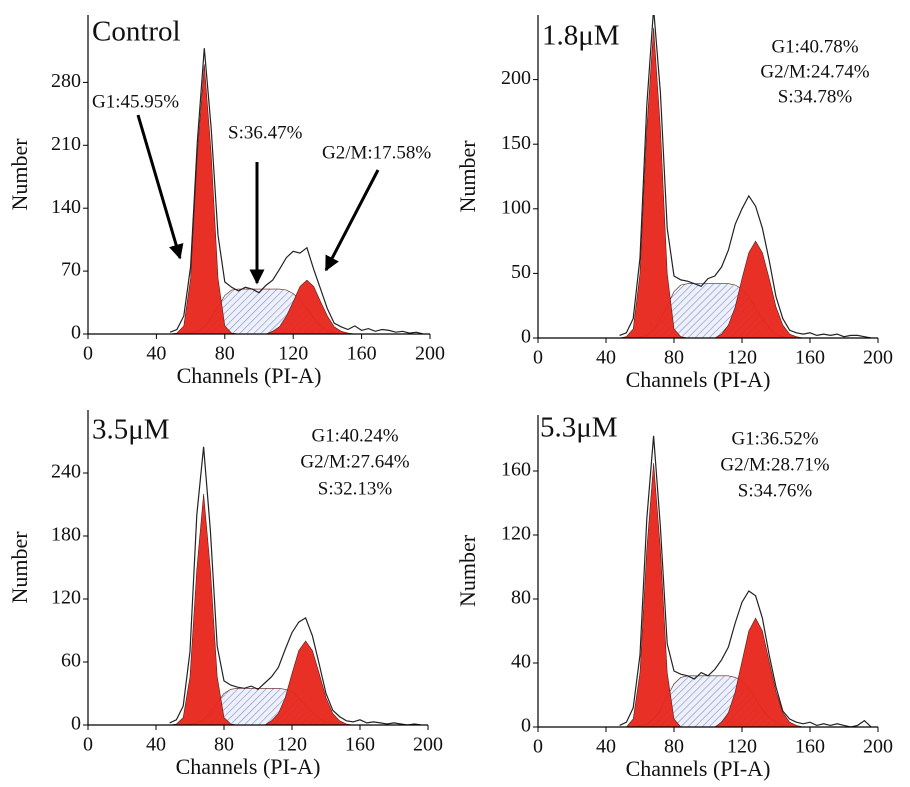  I want to click on annotation: G1:36.52%, so click(774, 438).